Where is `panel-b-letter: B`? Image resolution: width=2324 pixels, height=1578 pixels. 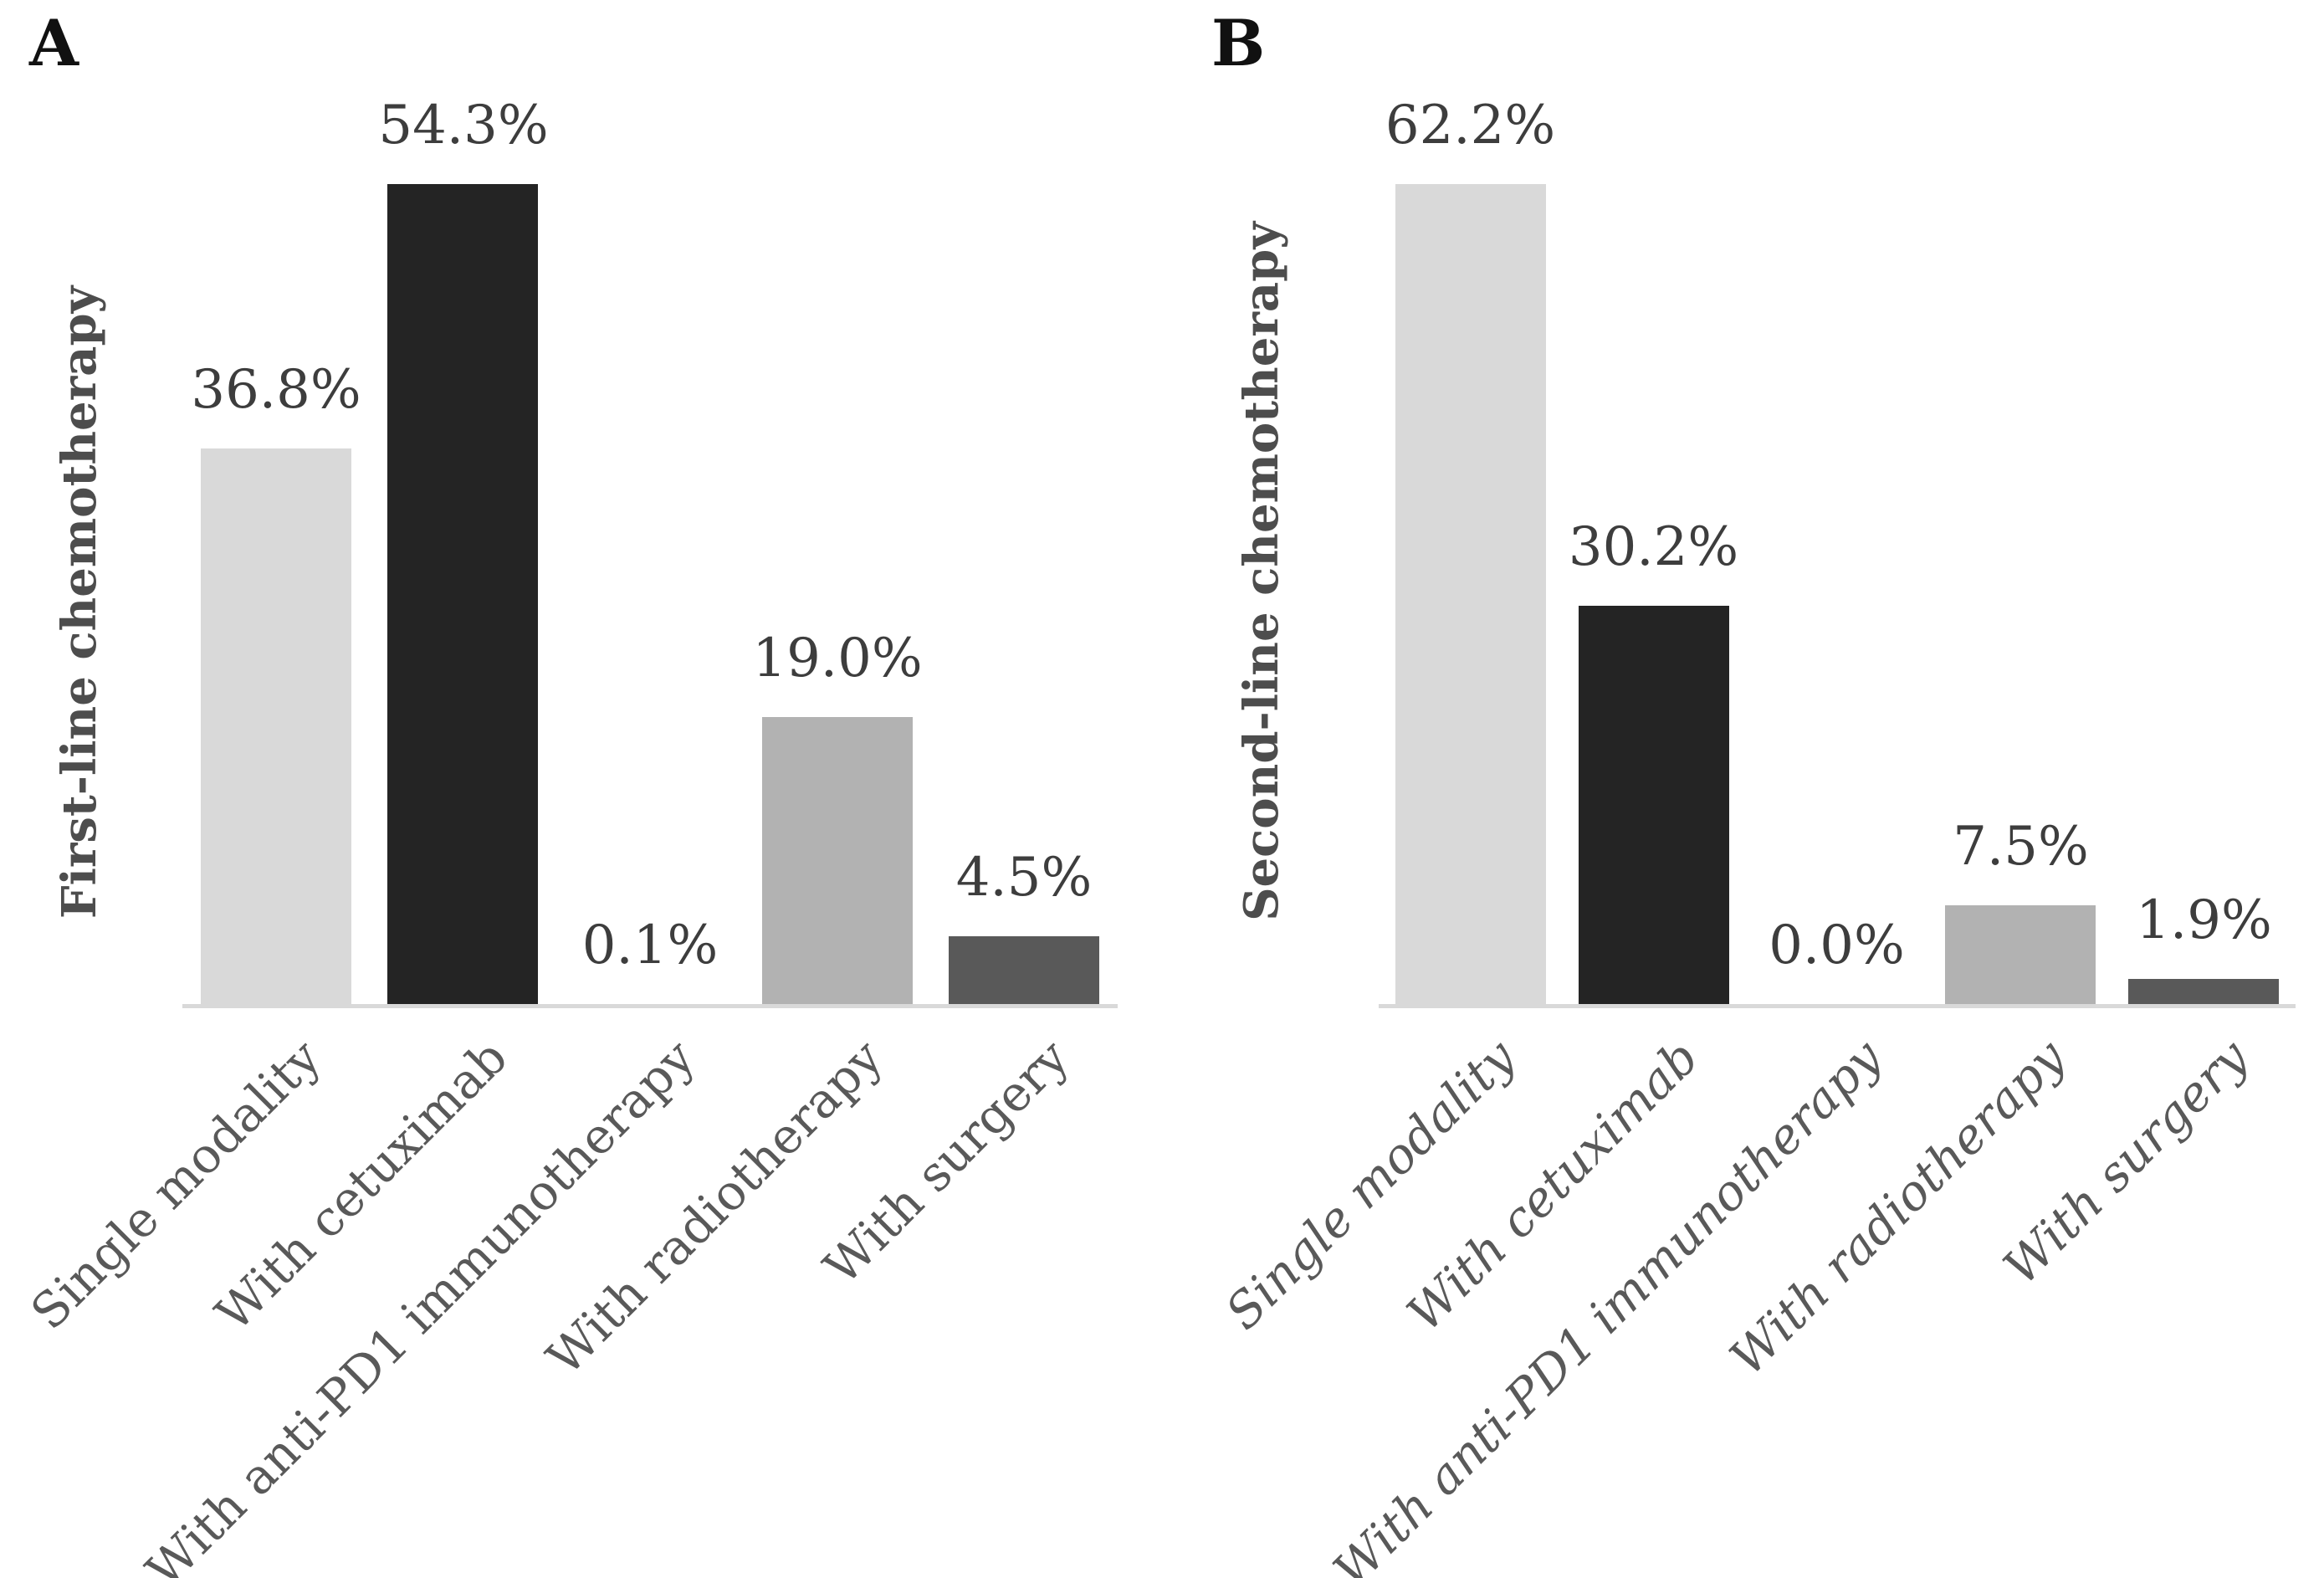
panel-b-letter: B is located at coordinates (1239, 43).